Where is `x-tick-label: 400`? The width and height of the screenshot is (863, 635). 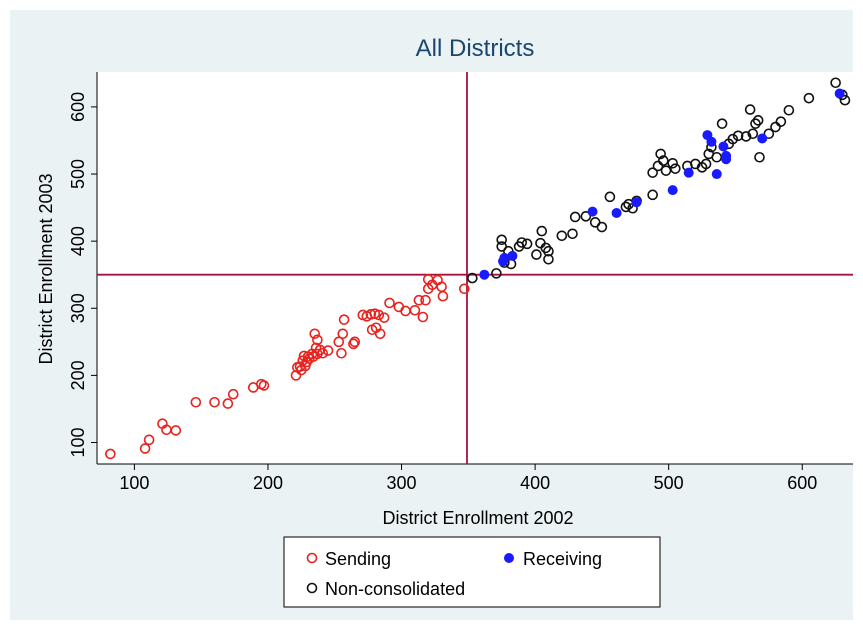
x-tick-label: 400 is located at coordinates (535, 483).